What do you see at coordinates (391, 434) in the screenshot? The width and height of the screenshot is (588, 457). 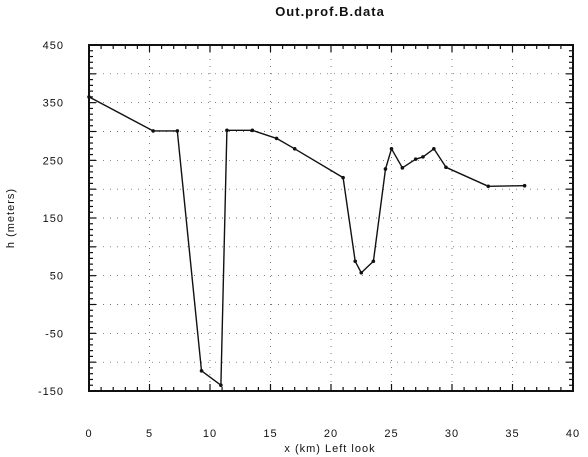 I see `x-tick-label: 25` at bounding box center [391, 434].